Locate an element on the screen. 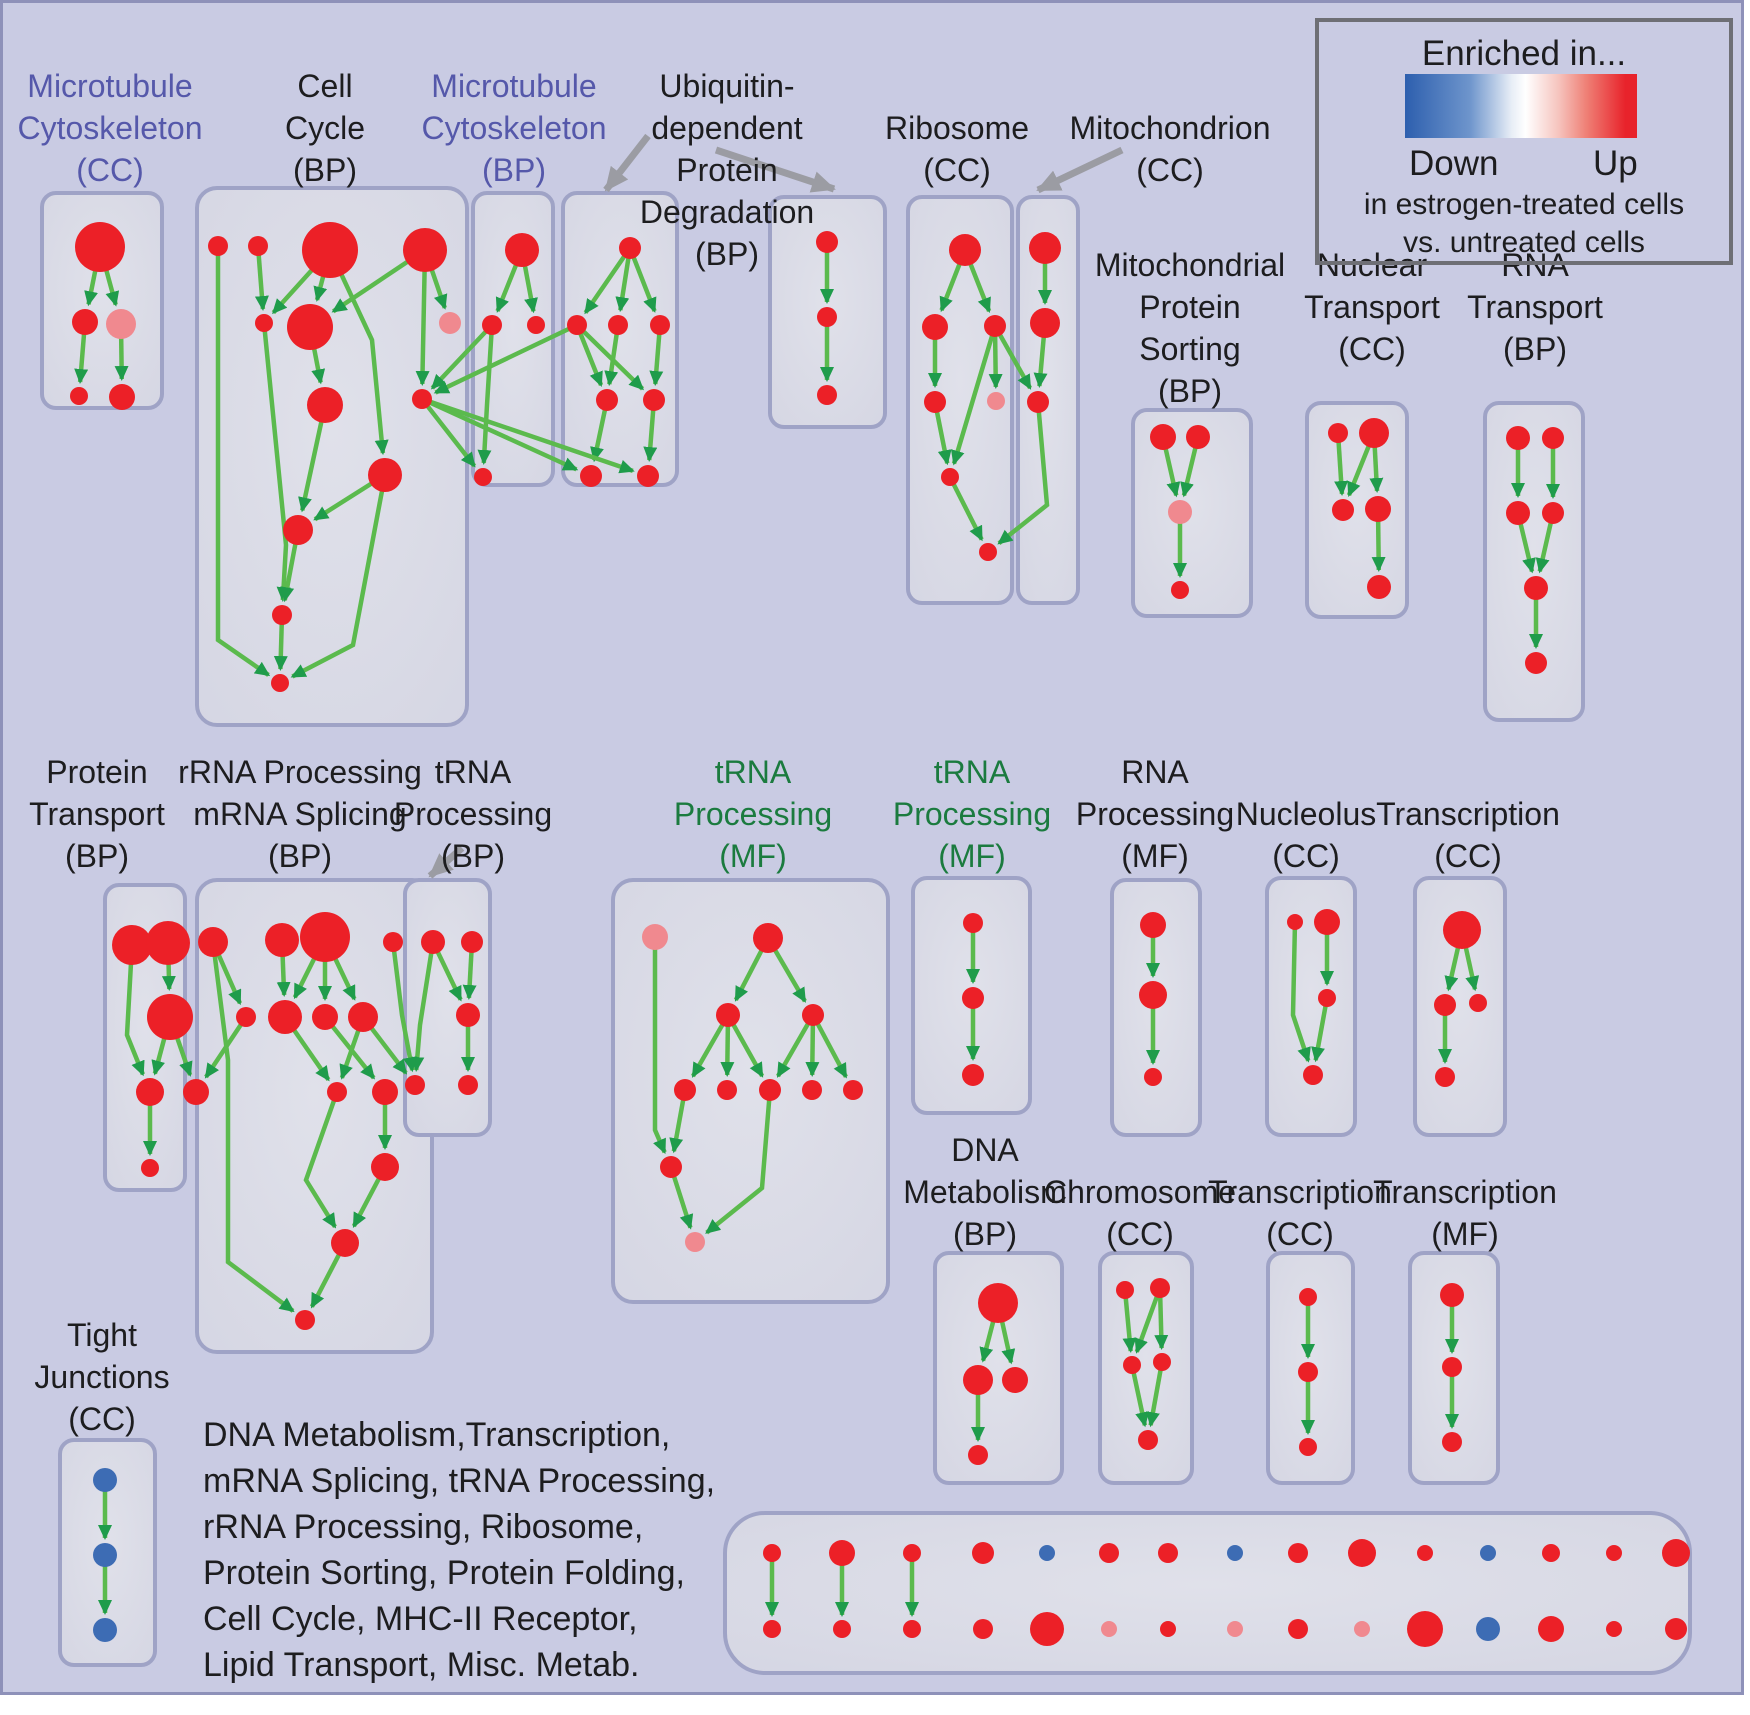  node-transcription-cc-1-c is located at coordinates (1478, 1003).